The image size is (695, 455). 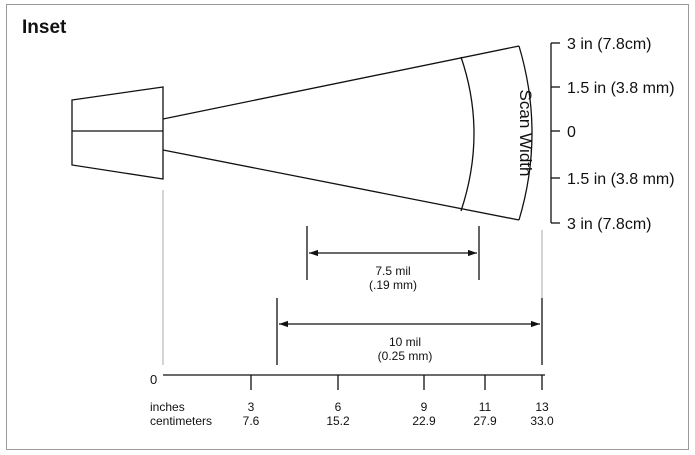 I want to click on tick-label-centimeters: 22.9, so click(x=424, y=421).